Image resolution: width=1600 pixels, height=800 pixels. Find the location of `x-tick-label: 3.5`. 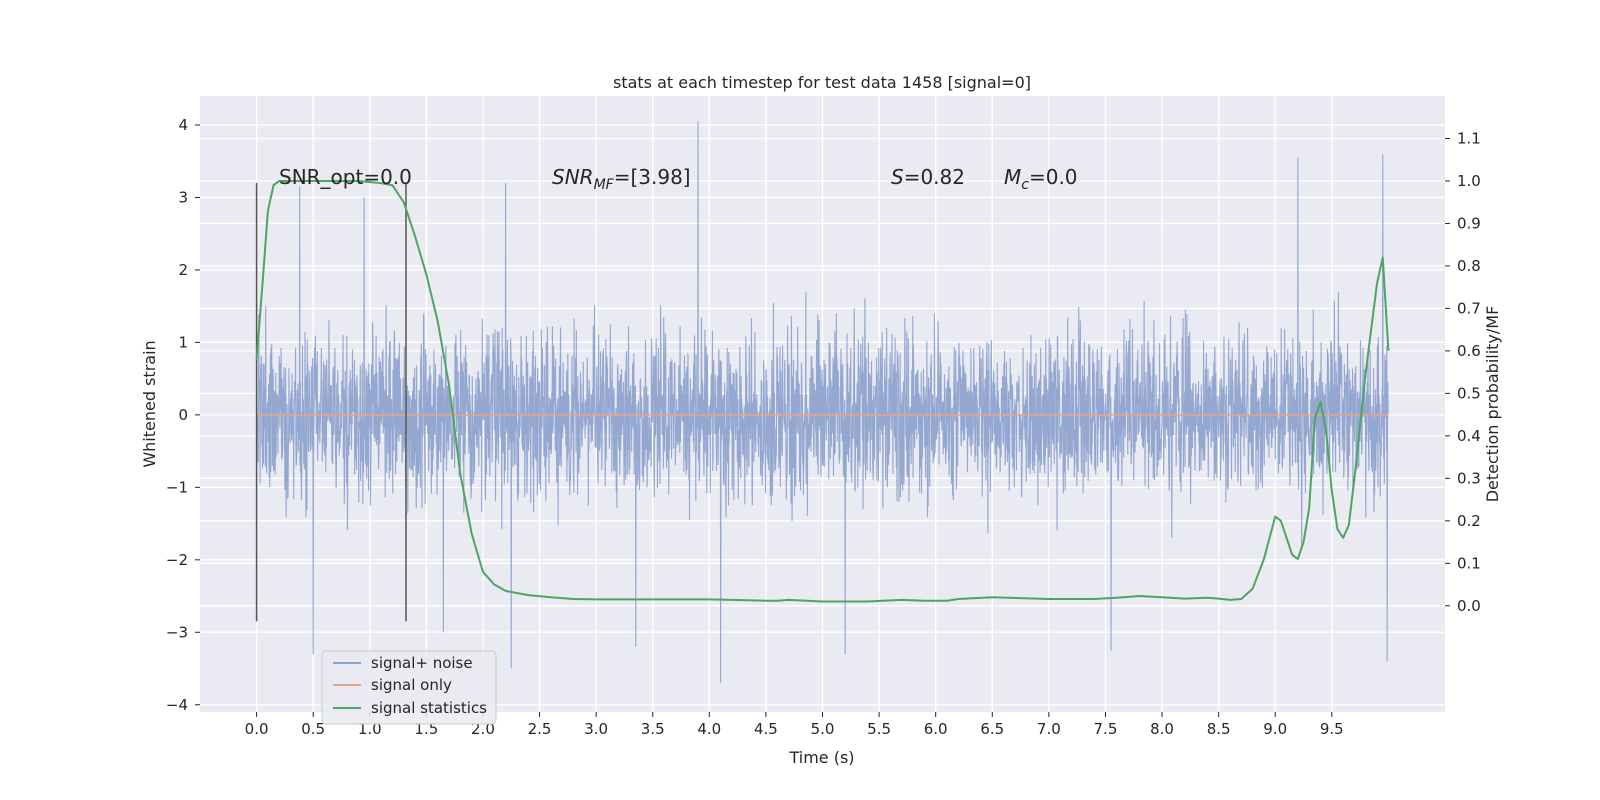

x-tick-label: 3.5 is located at coordinates (653, 729).